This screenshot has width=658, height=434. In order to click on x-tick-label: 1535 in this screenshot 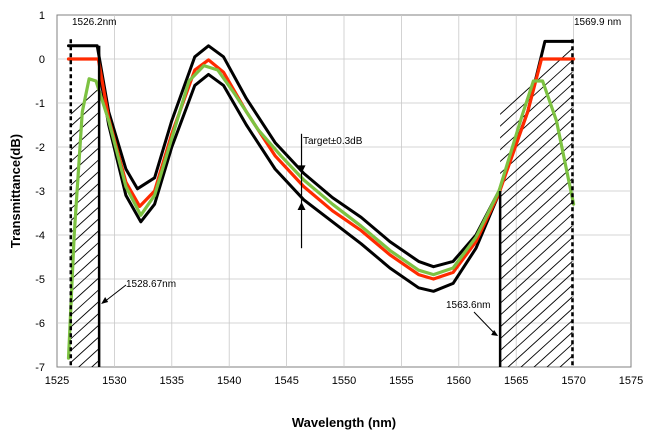, I will do `click(172, 381)`.